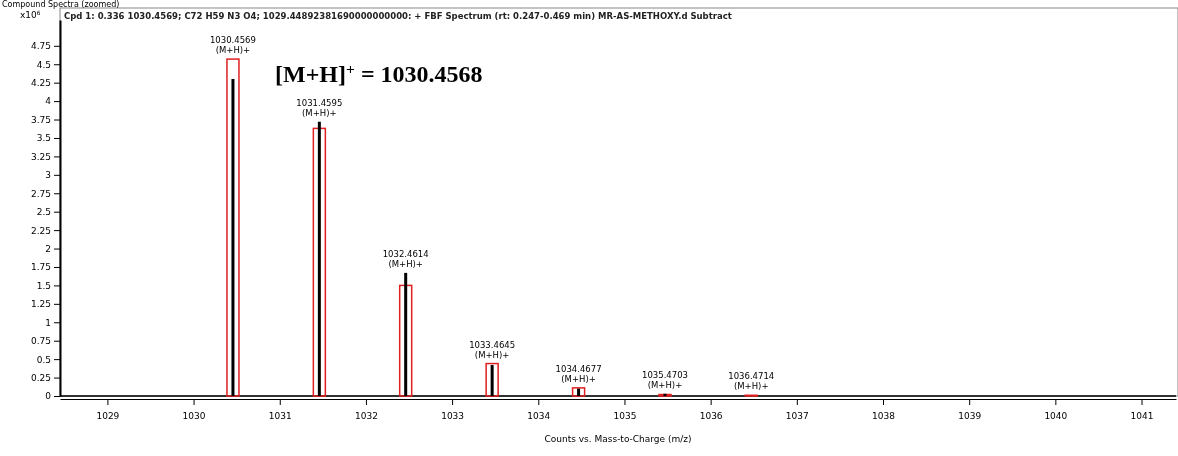 The height and width of the screenshot is (456, 1178). Describe the element at coordinates (48, 248) in the screenshot. I see `y-tick-label: 2` at that location.